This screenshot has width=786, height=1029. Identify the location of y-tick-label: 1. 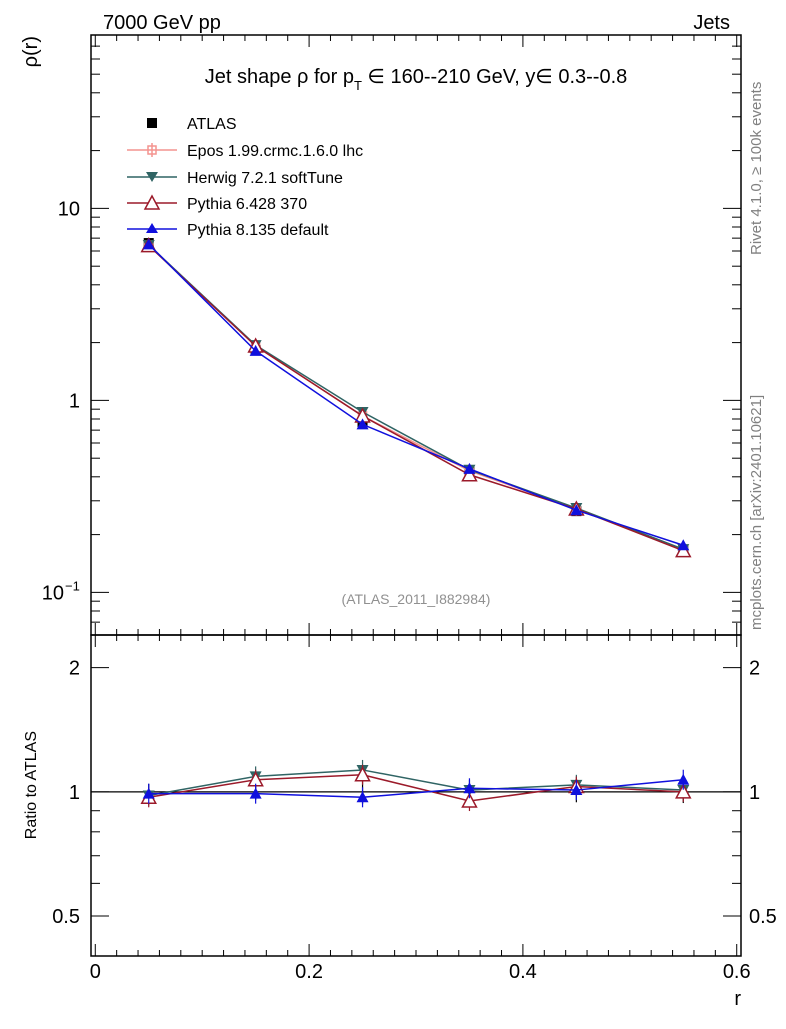
(74, 401).